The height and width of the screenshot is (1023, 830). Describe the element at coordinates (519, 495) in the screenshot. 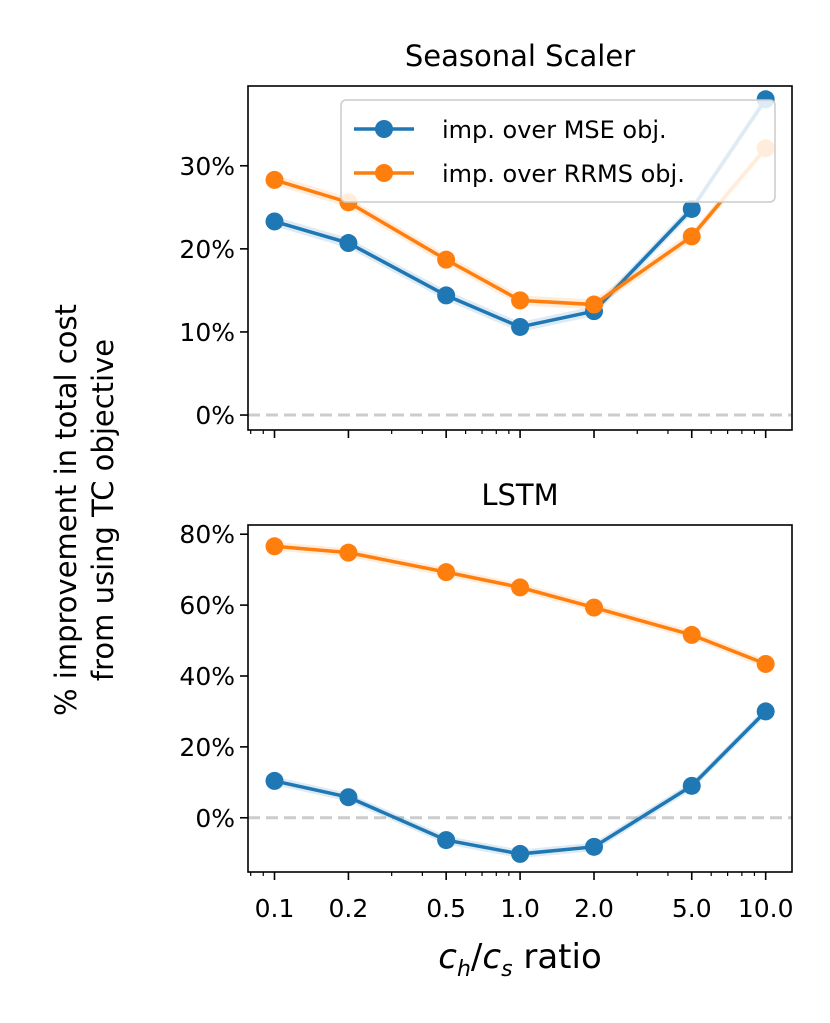

I see `chart-title: LSTM` at that location.